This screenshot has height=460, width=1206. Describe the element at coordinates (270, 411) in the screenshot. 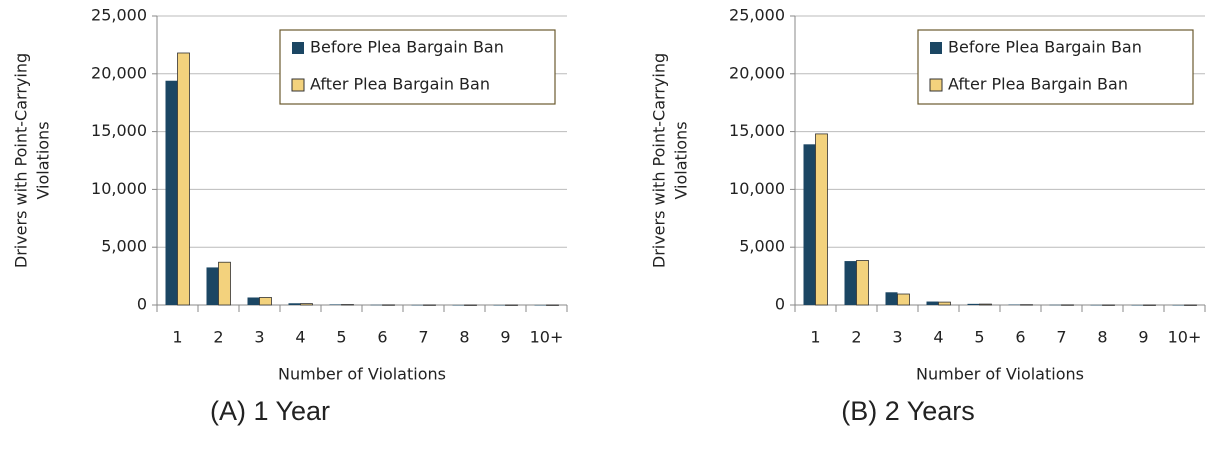

I see `caption: (A) 1 Year` at that location.